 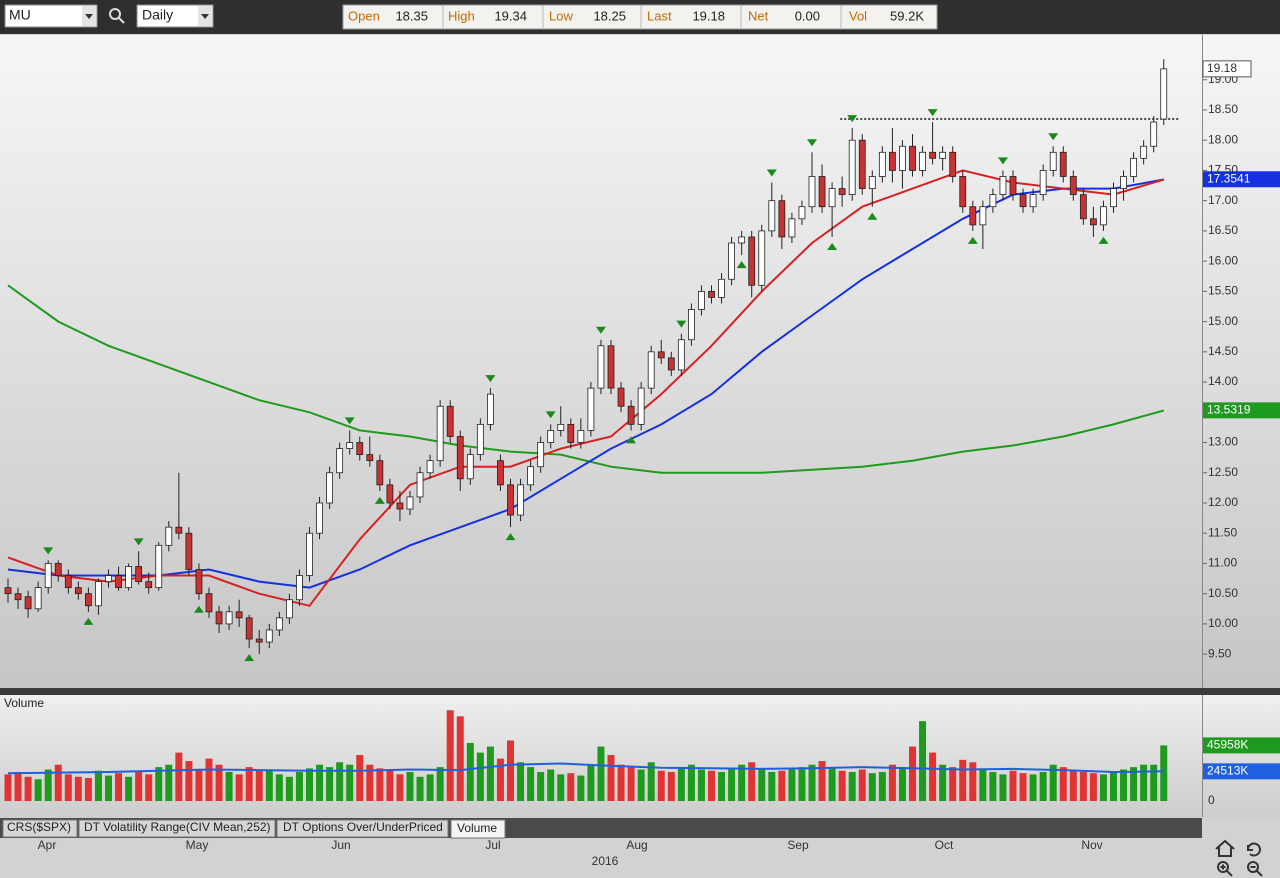 I want to click on quote-value: 19.34, so click(x=510, y=15).